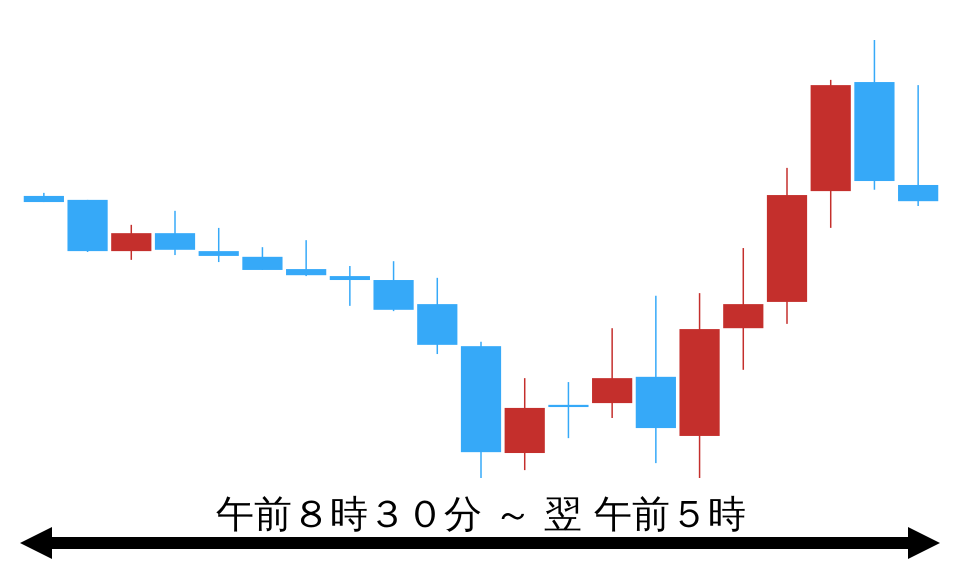 The width and height of the screenshot is (960, 567). Describe the element at coordinates (481, 514) in the screenshot. I see `text: 午前８時３０分 ～ 翌 午前５時` at that location.